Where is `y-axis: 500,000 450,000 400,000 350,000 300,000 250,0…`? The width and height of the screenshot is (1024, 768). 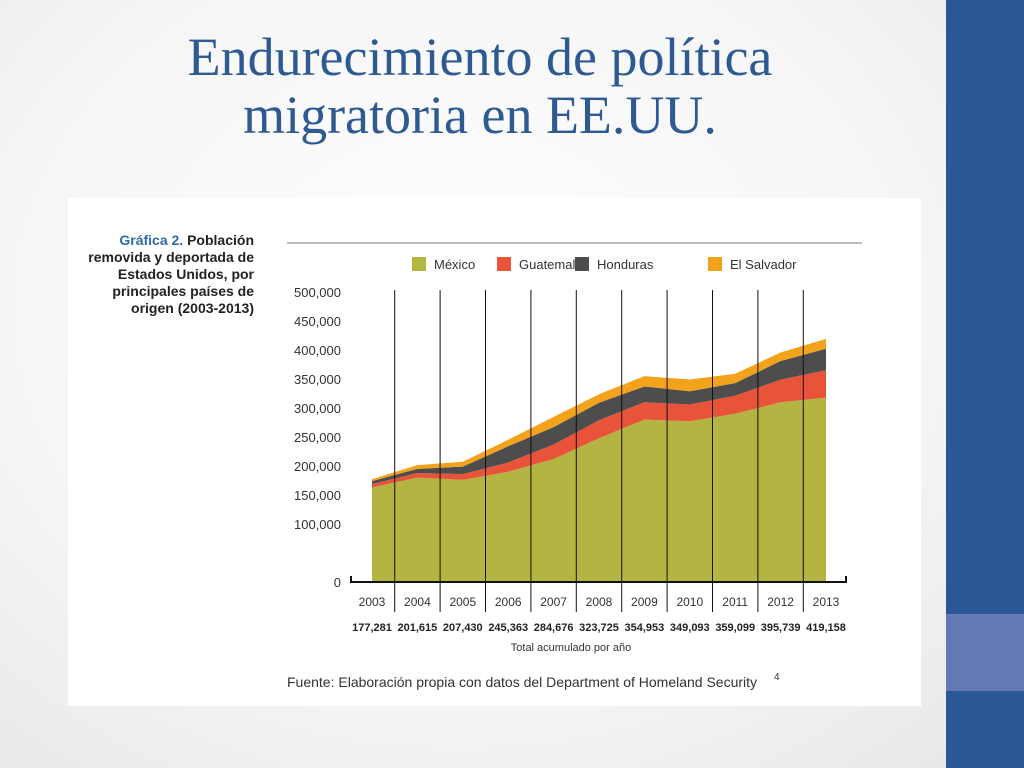
y-axis: 500,000 450,000 400,000 350,000 300,000 250,0… is located at coordinates (317, 437).